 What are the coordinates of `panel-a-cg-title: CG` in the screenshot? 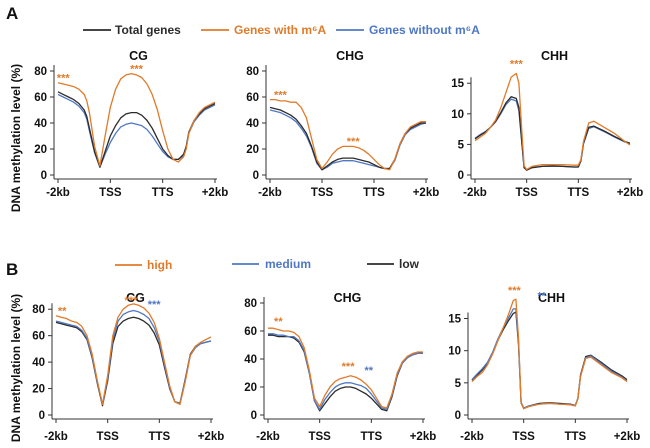 It's located at (138, 56).